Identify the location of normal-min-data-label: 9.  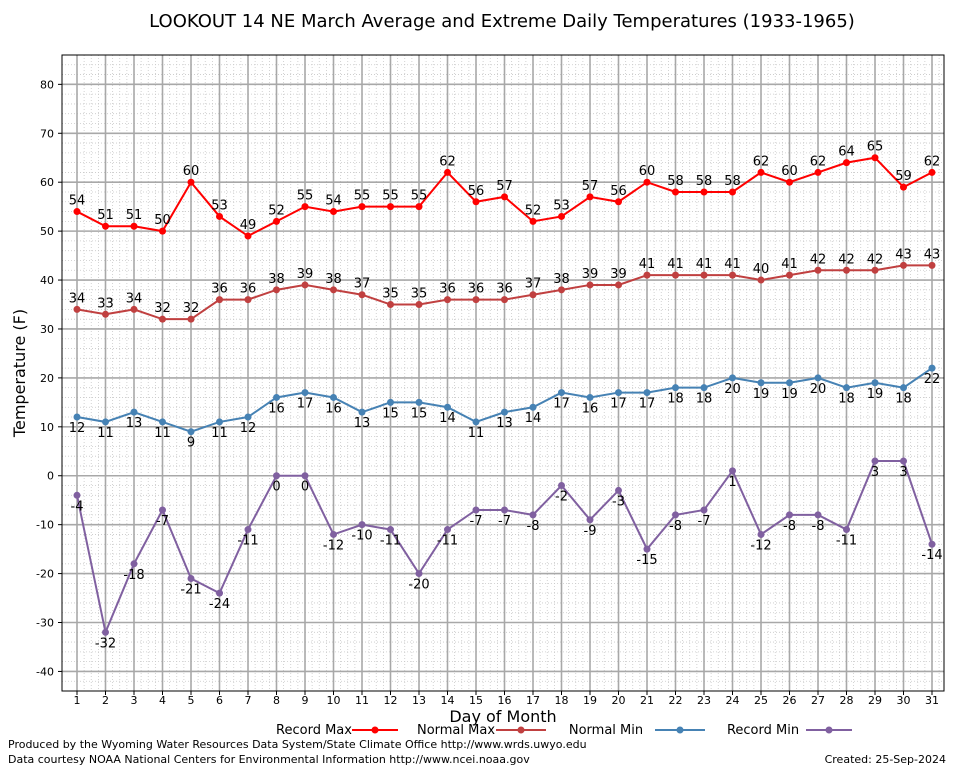
(191, 443).